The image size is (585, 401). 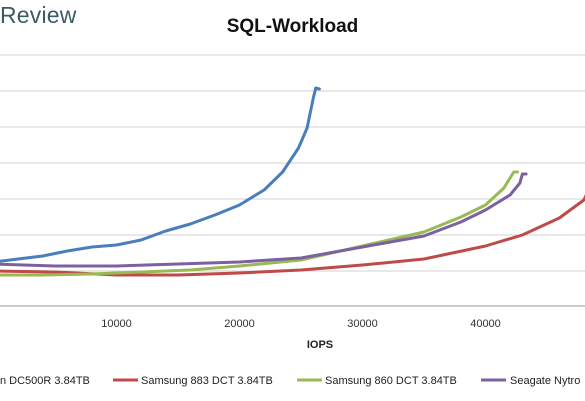 I want to click on legend-label: n DC500R 3.84TB, so click(x=45, y=381).